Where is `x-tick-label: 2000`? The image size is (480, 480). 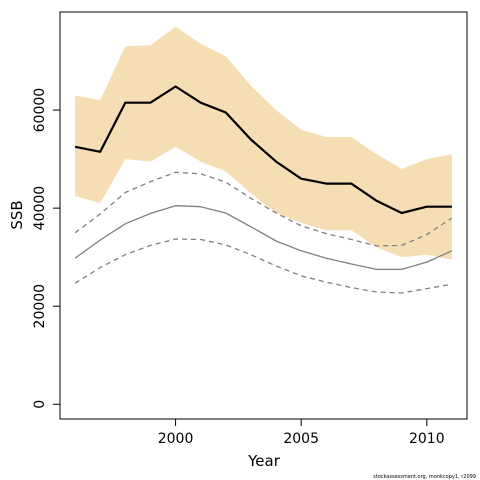 x-tick-label: 2000 is located at coordinates (176, 439).